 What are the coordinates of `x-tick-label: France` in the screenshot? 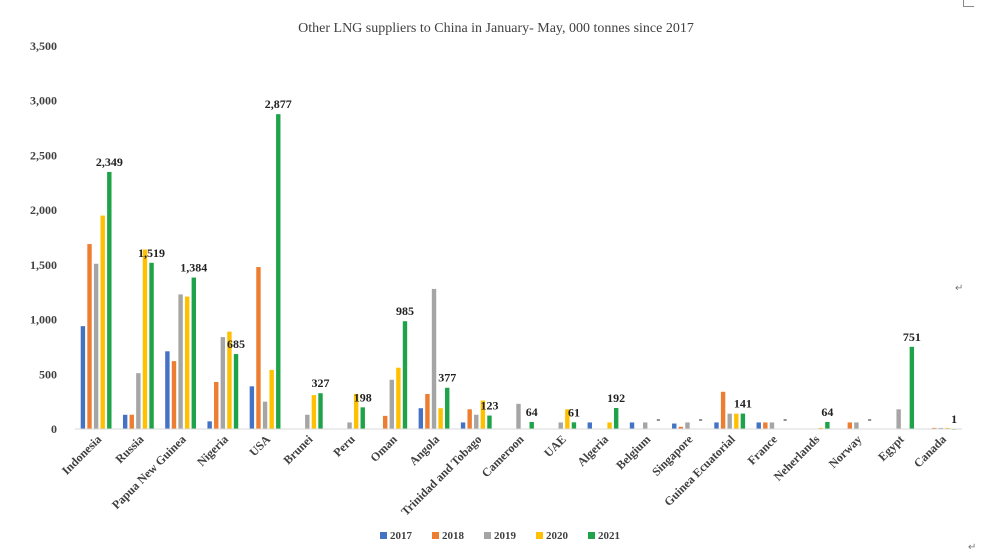 It's located at (763, 450).